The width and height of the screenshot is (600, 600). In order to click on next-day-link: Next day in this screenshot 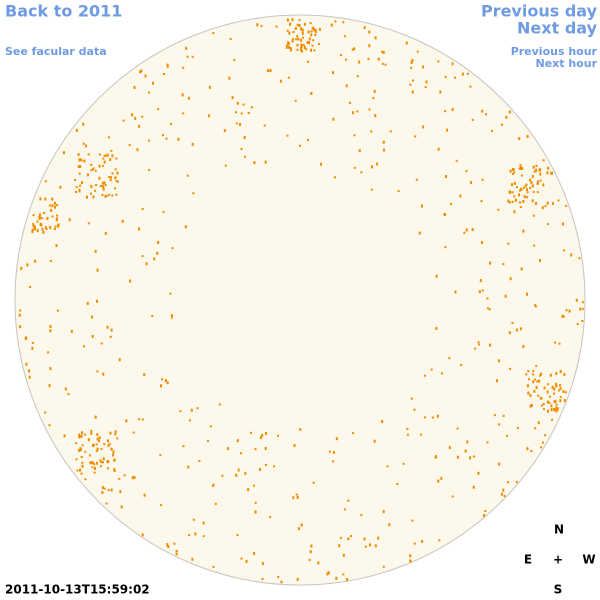, I will do `click(557, 28)`.